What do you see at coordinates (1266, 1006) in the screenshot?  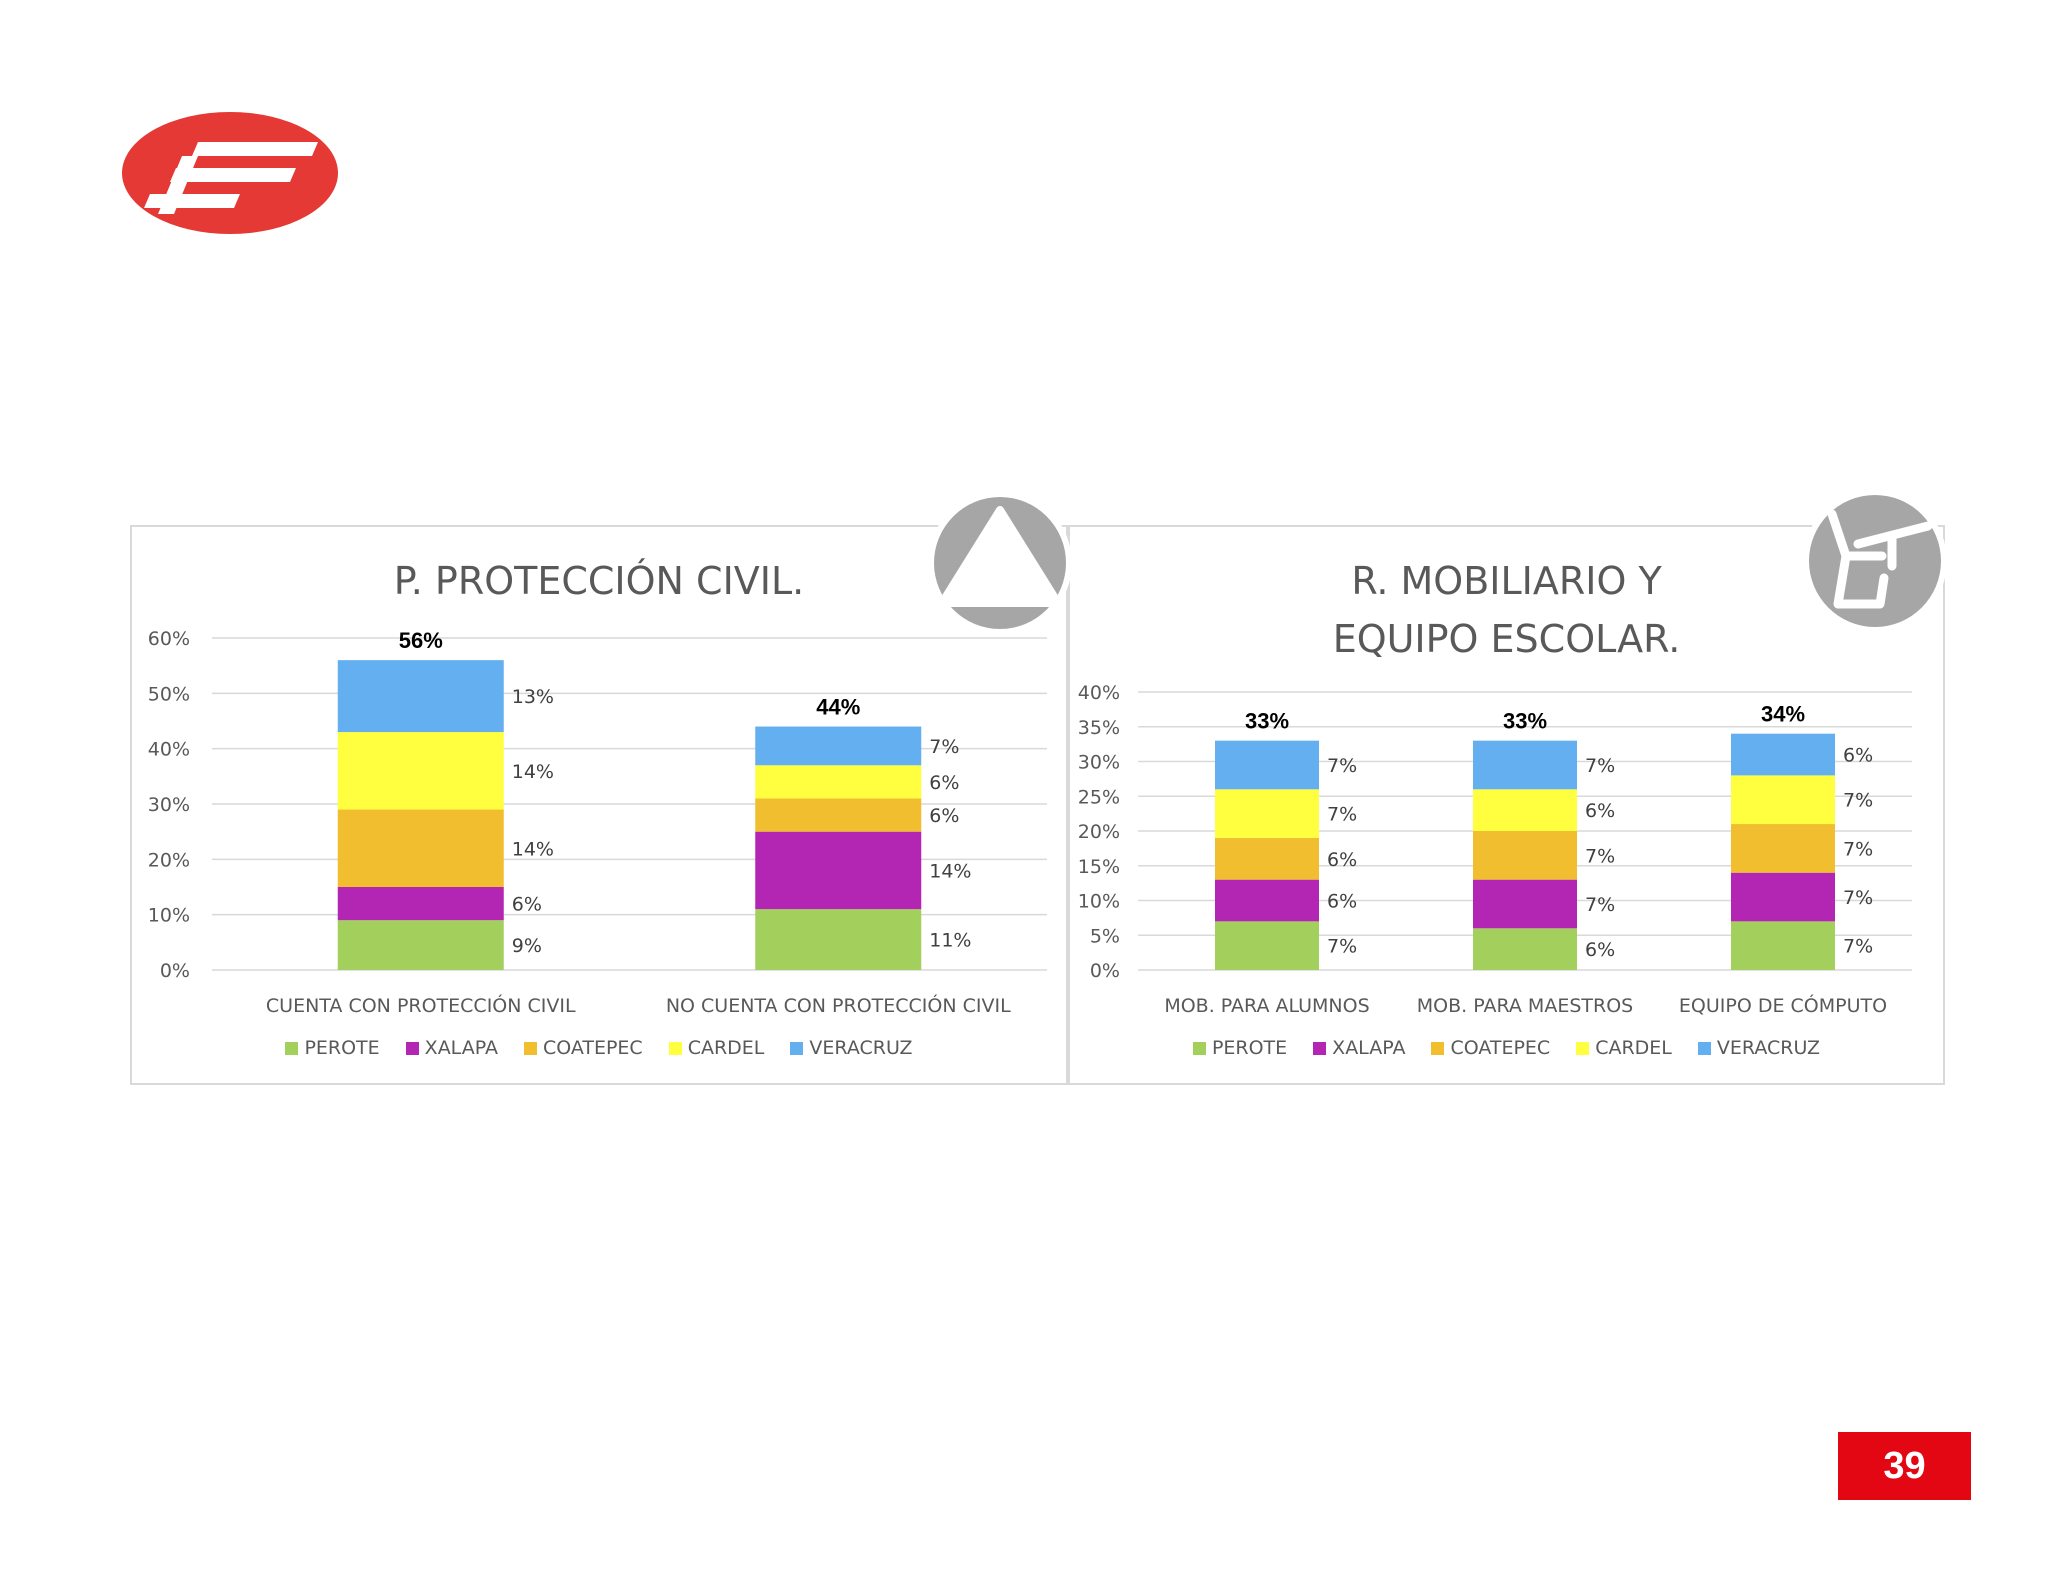 I see `x-category-label: MOB. PARA ALUMNOS` at bounding box center [1266, 1006].